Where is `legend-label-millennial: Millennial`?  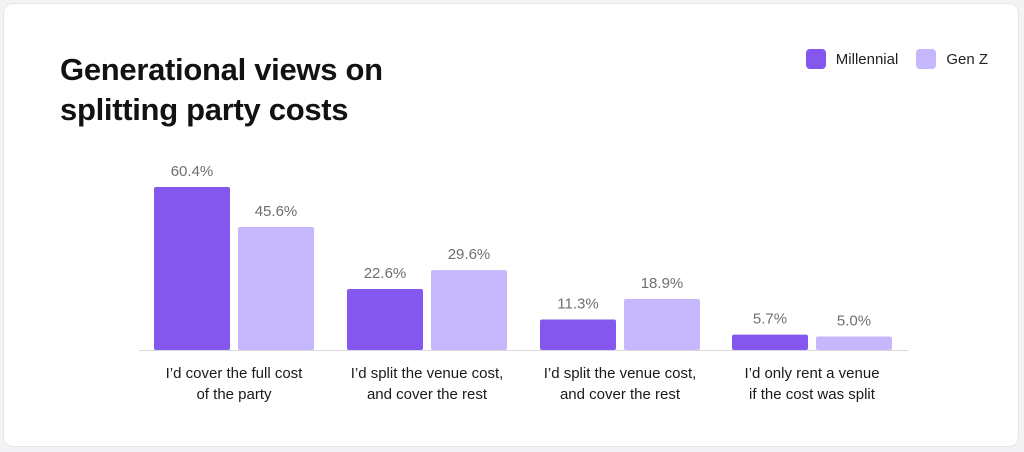
legend-label-millennial: Millennial is located at coordinates (867, 59).